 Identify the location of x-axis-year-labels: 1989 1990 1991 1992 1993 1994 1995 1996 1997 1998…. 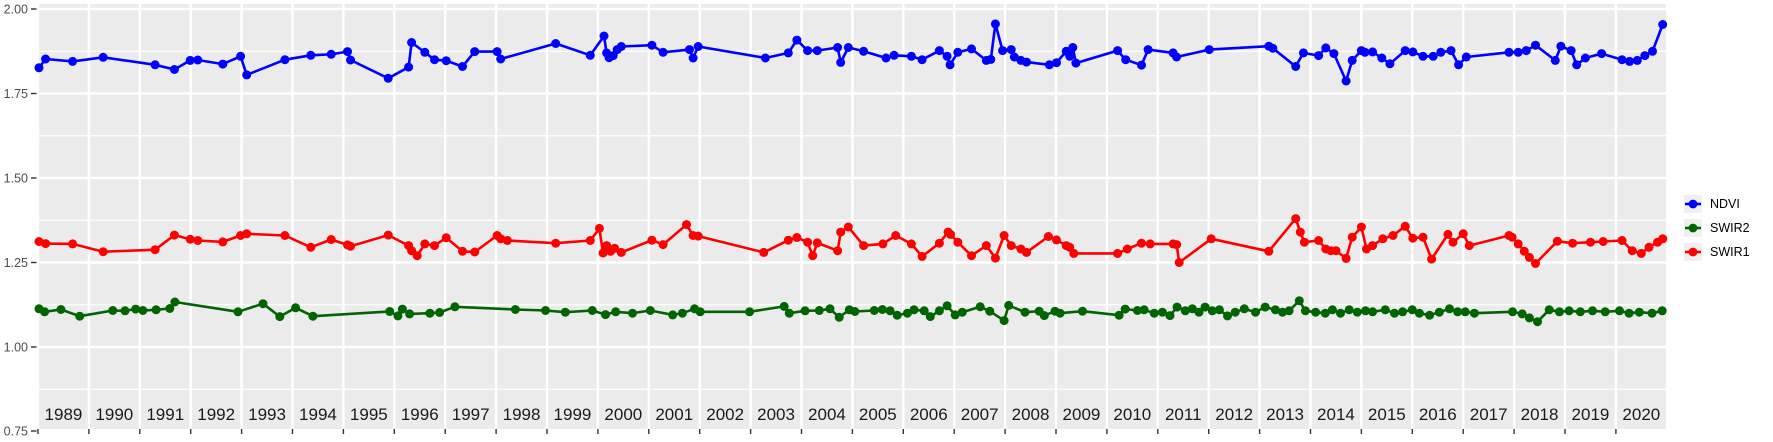
(853, 414).